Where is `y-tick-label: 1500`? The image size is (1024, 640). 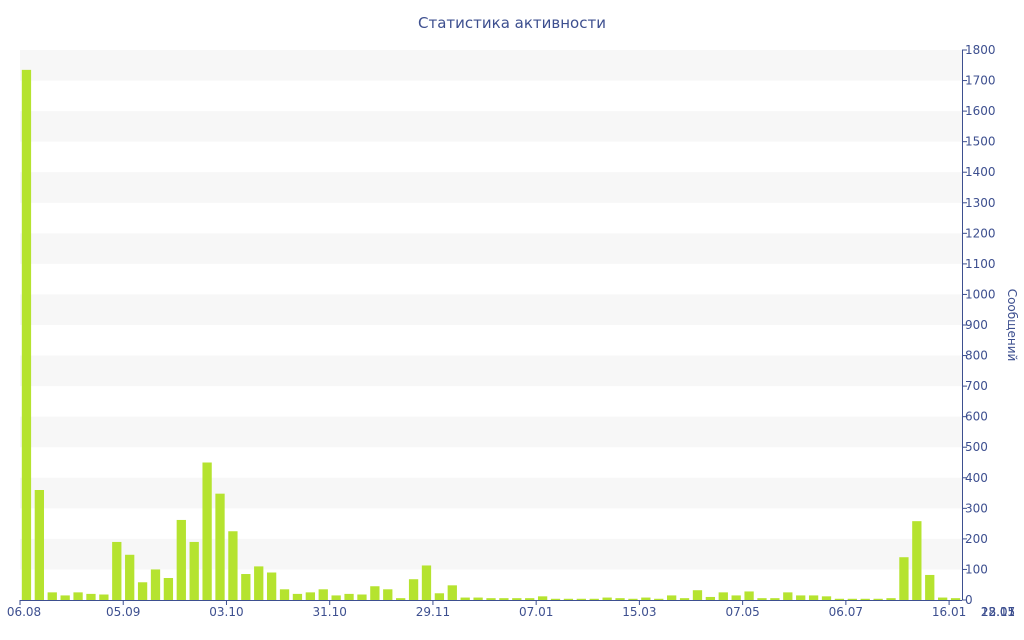 y-tick-label: 1500 is located at coordinates (980, 142).